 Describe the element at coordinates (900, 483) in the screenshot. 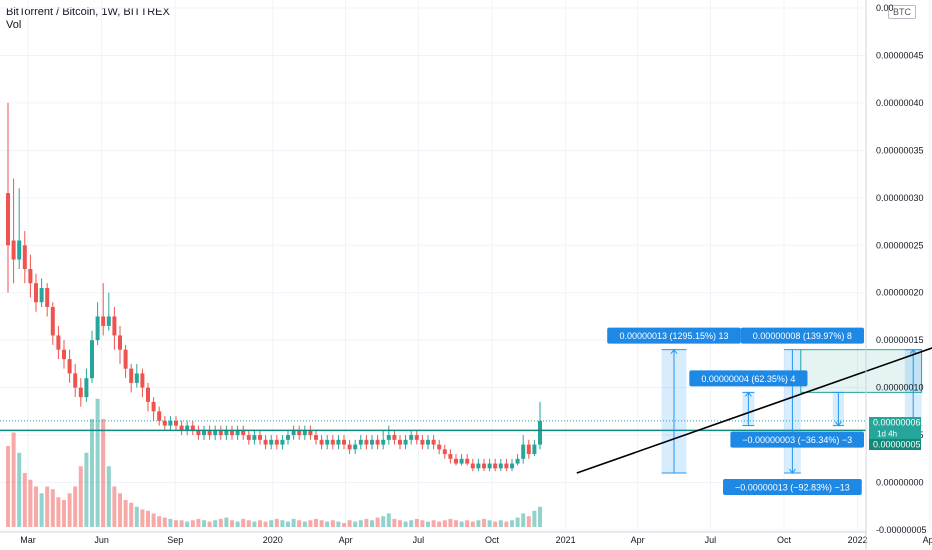

I see `y-tick-label: 0.00000000` at that location.